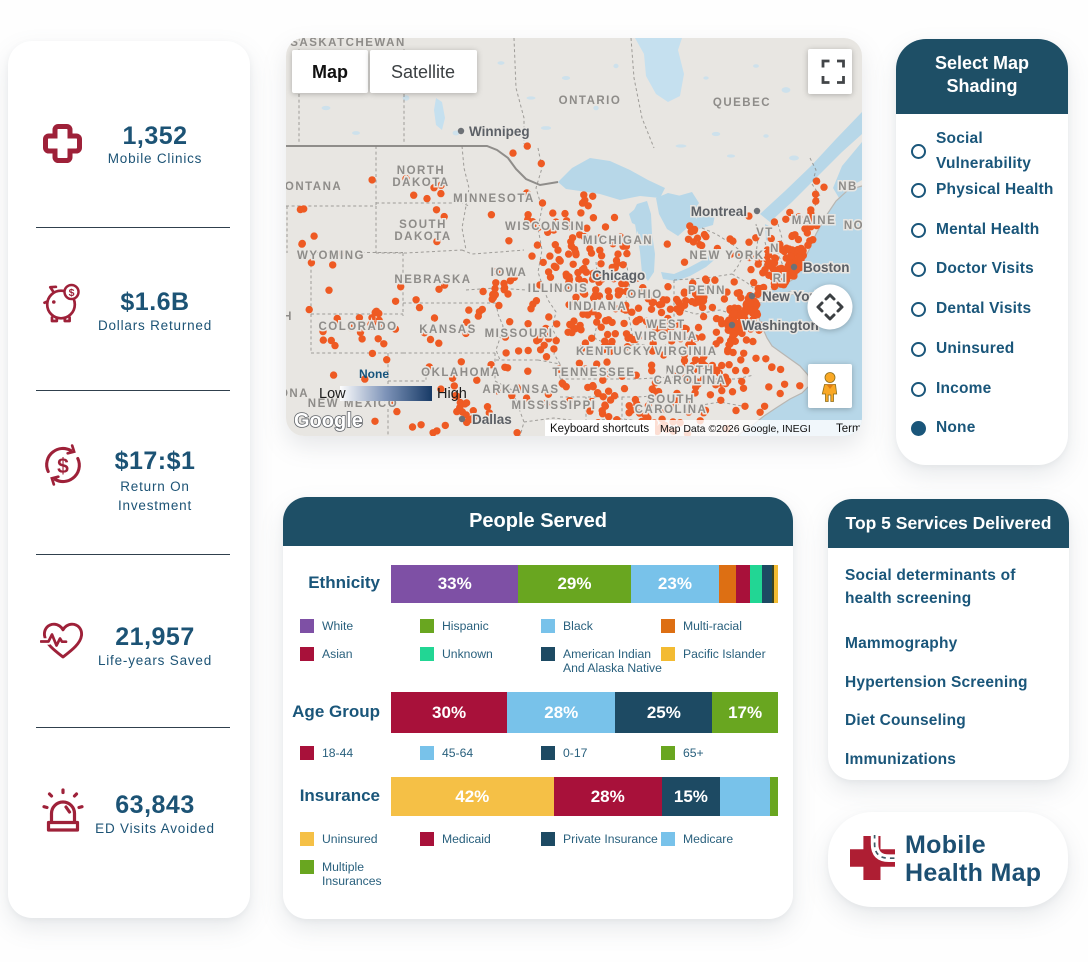 Image resolution: width=1088 pixels, height=962 pixels. I want to click on svg-text: Montreal, so click(719, 211).